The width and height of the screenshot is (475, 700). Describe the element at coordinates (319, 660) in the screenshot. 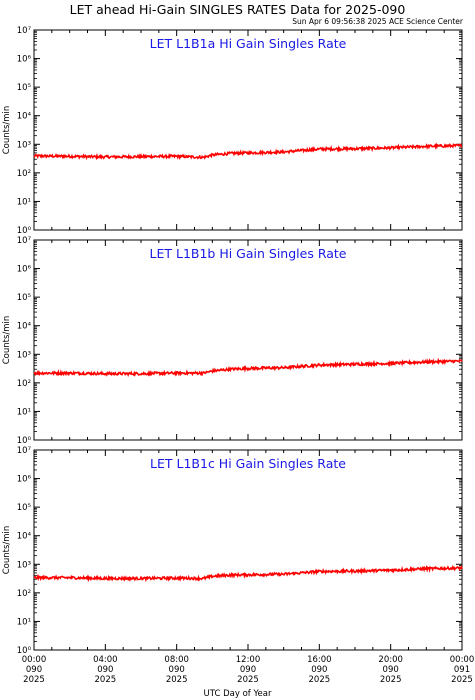

I see `x-tick-label: 16:00` at that location.